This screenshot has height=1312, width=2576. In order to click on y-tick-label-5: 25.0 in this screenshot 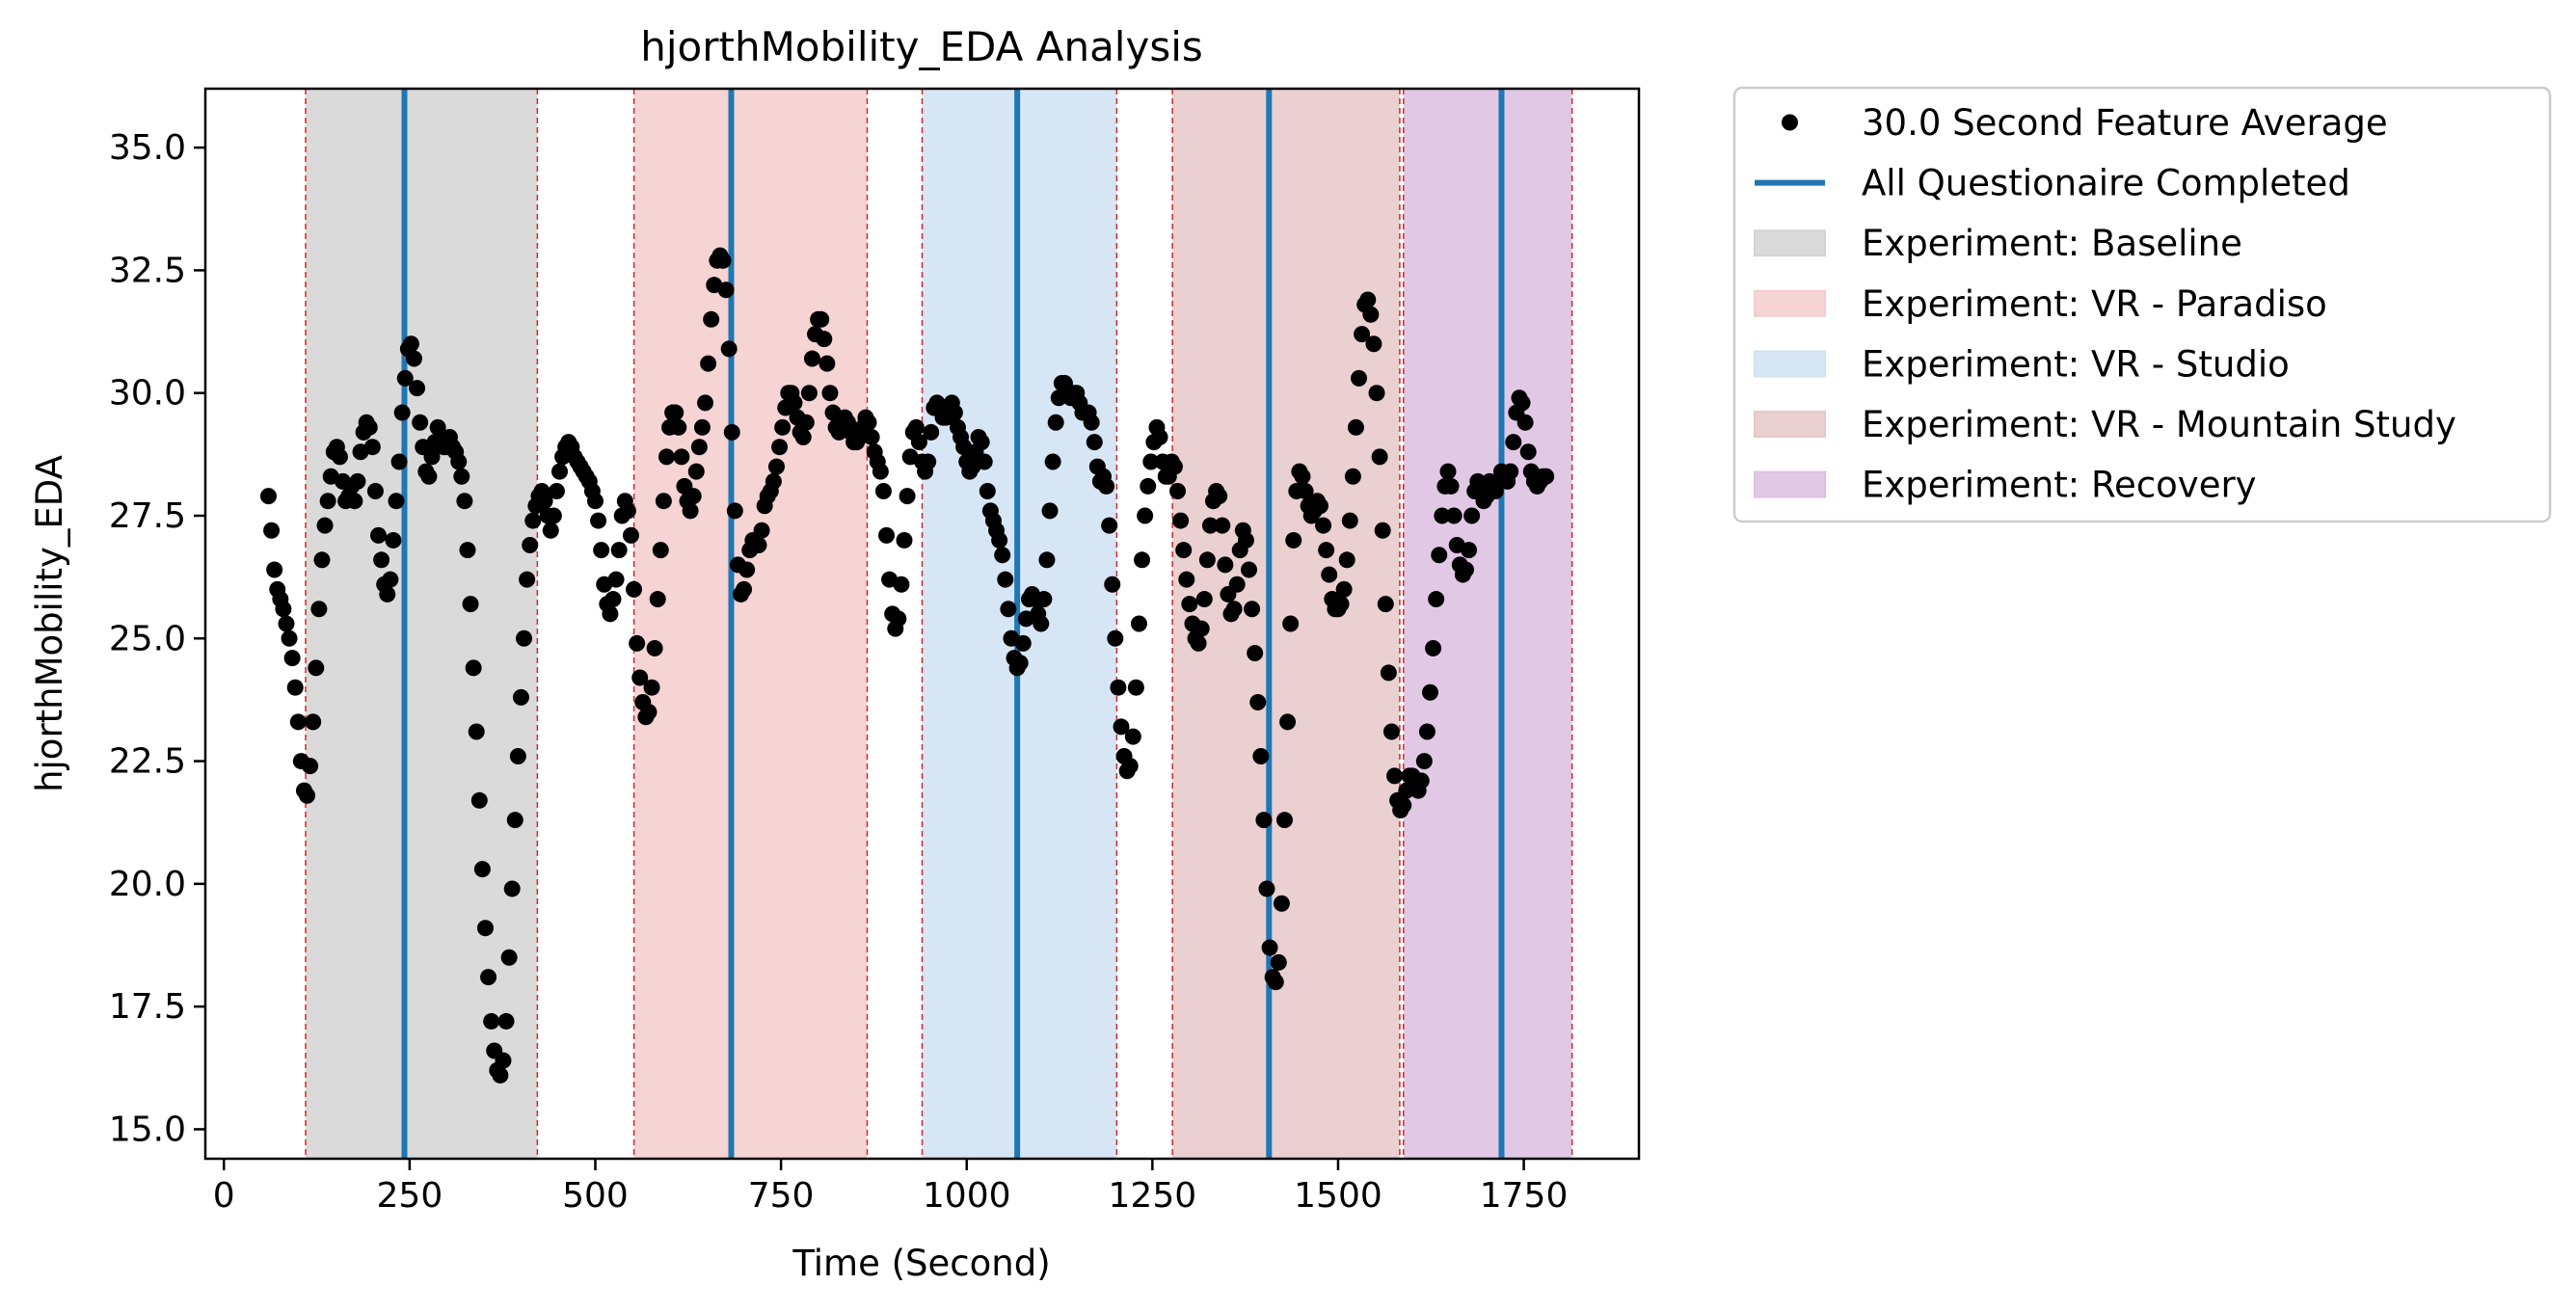, I will do `click(148, 638)`.